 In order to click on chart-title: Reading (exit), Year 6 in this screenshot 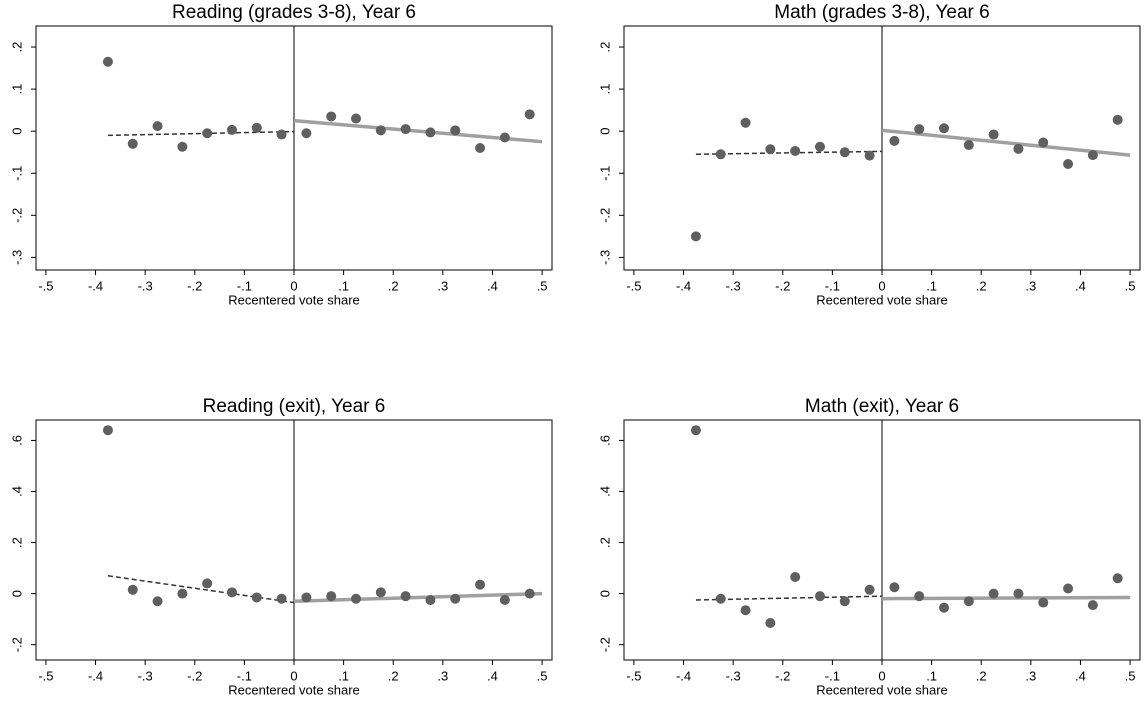, I will do `click(294, 406)`.